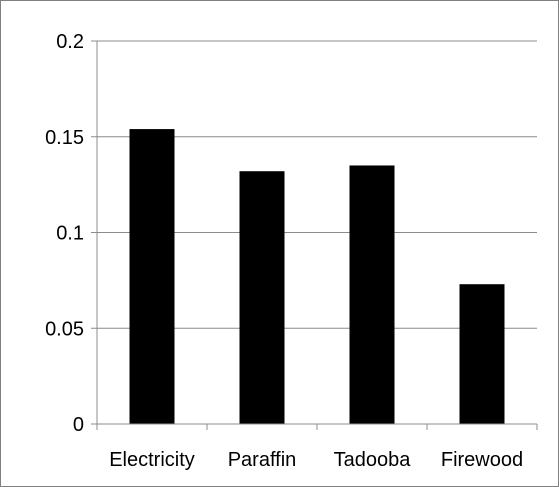 Image resolution: width=559 pixels, height=487 pixels. I want to click on y-tick-label: 0.2, so click(70, 42).